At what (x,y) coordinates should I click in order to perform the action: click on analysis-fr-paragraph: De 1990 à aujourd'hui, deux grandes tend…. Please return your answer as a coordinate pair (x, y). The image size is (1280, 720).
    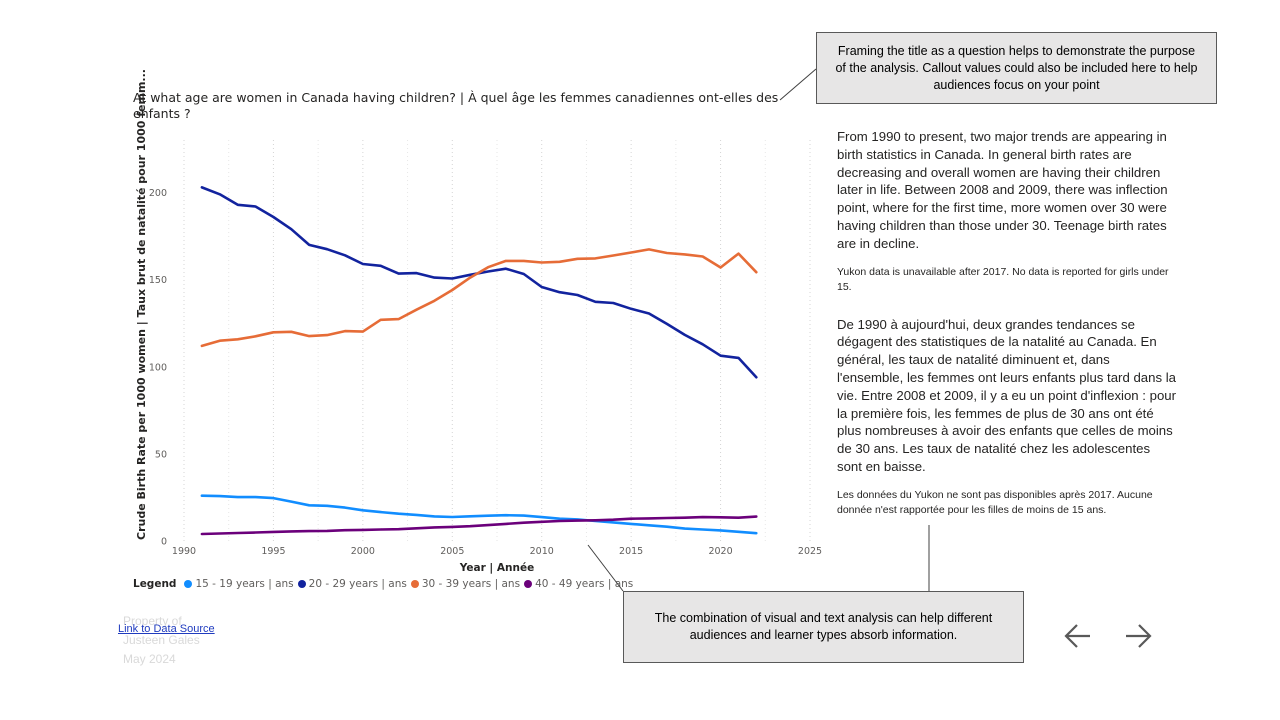
    Looking at the image, I should click on (1007, 395).